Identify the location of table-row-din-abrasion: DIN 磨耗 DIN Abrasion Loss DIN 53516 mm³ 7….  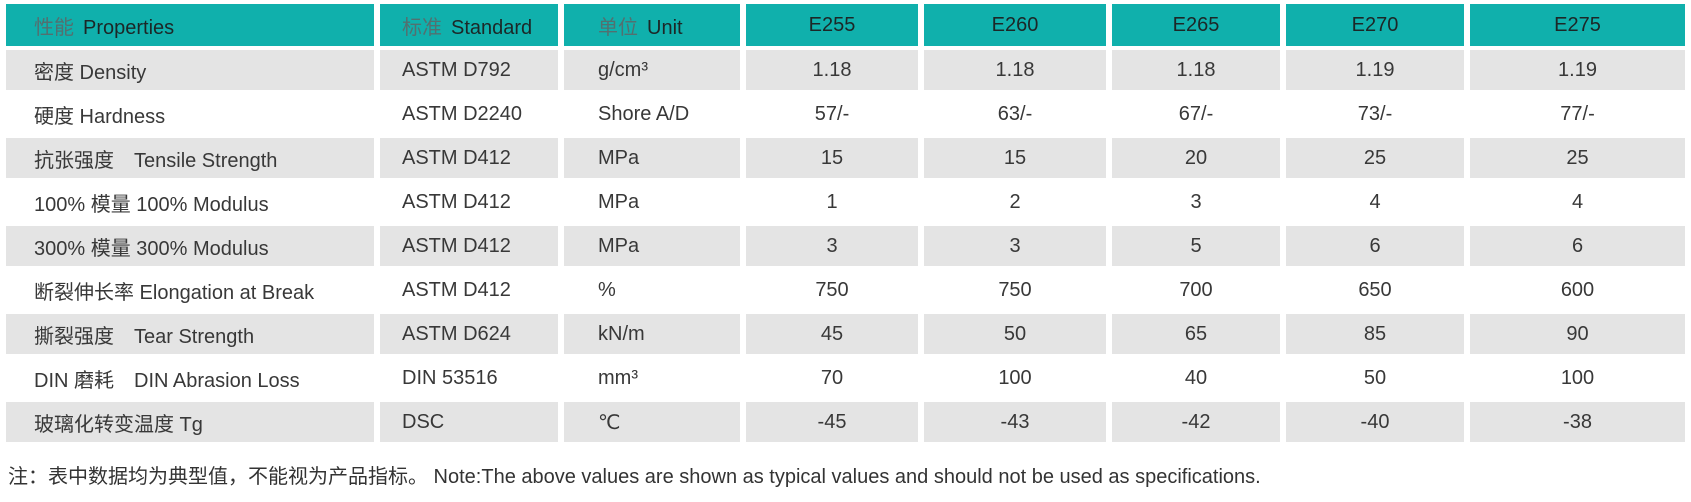
(845, 378).